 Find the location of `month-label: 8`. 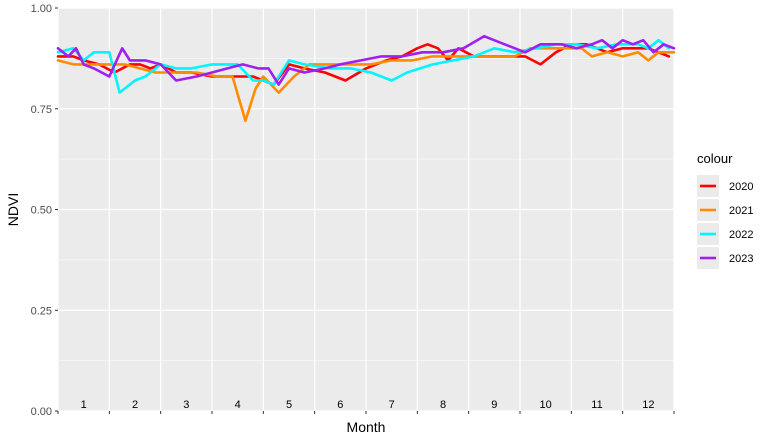

month-label: 8 is located at coordinates (443, 405).